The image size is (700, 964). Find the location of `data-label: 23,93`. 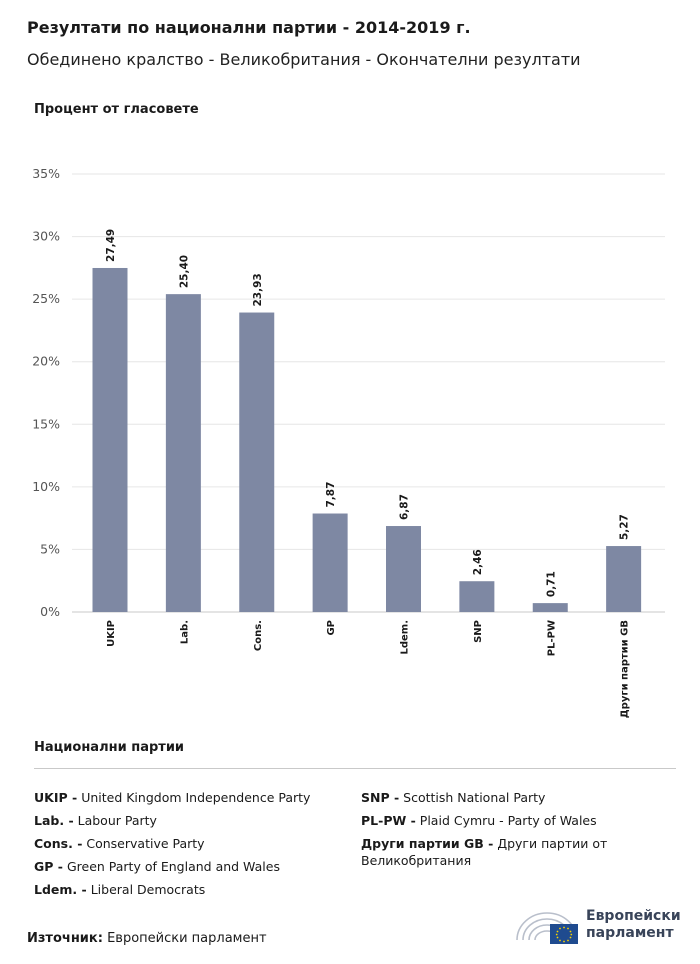

data-label: 23,93 is located at coordinates (258, 289).